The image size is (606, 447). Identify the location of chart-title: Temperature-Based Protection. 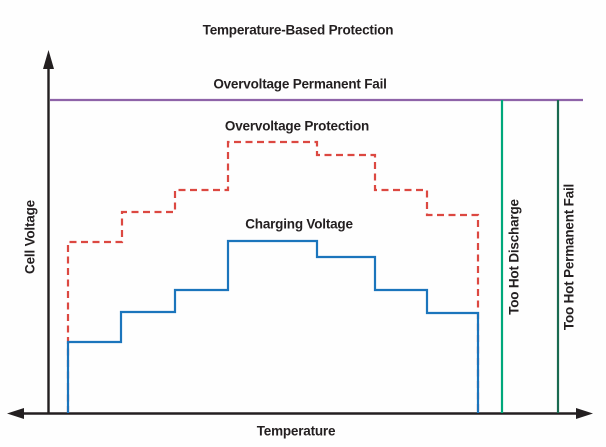
(298, 30).